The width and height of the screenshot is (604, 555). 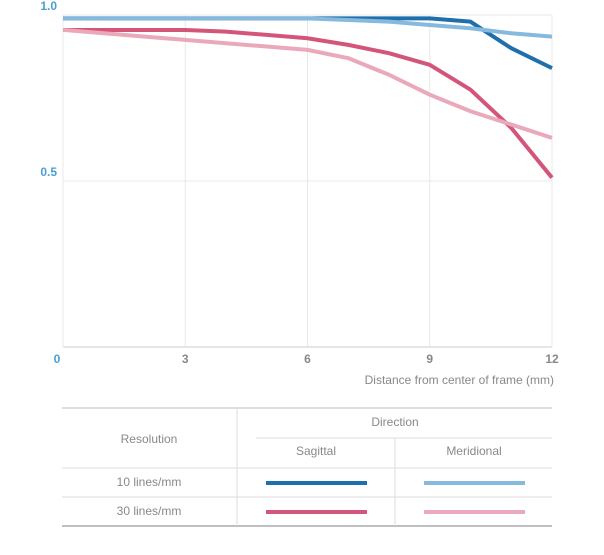 What do you see at coordinates (57, 359) in the screenshot?
I see `x-tick-label: 0` at bounding box center [57, 359].